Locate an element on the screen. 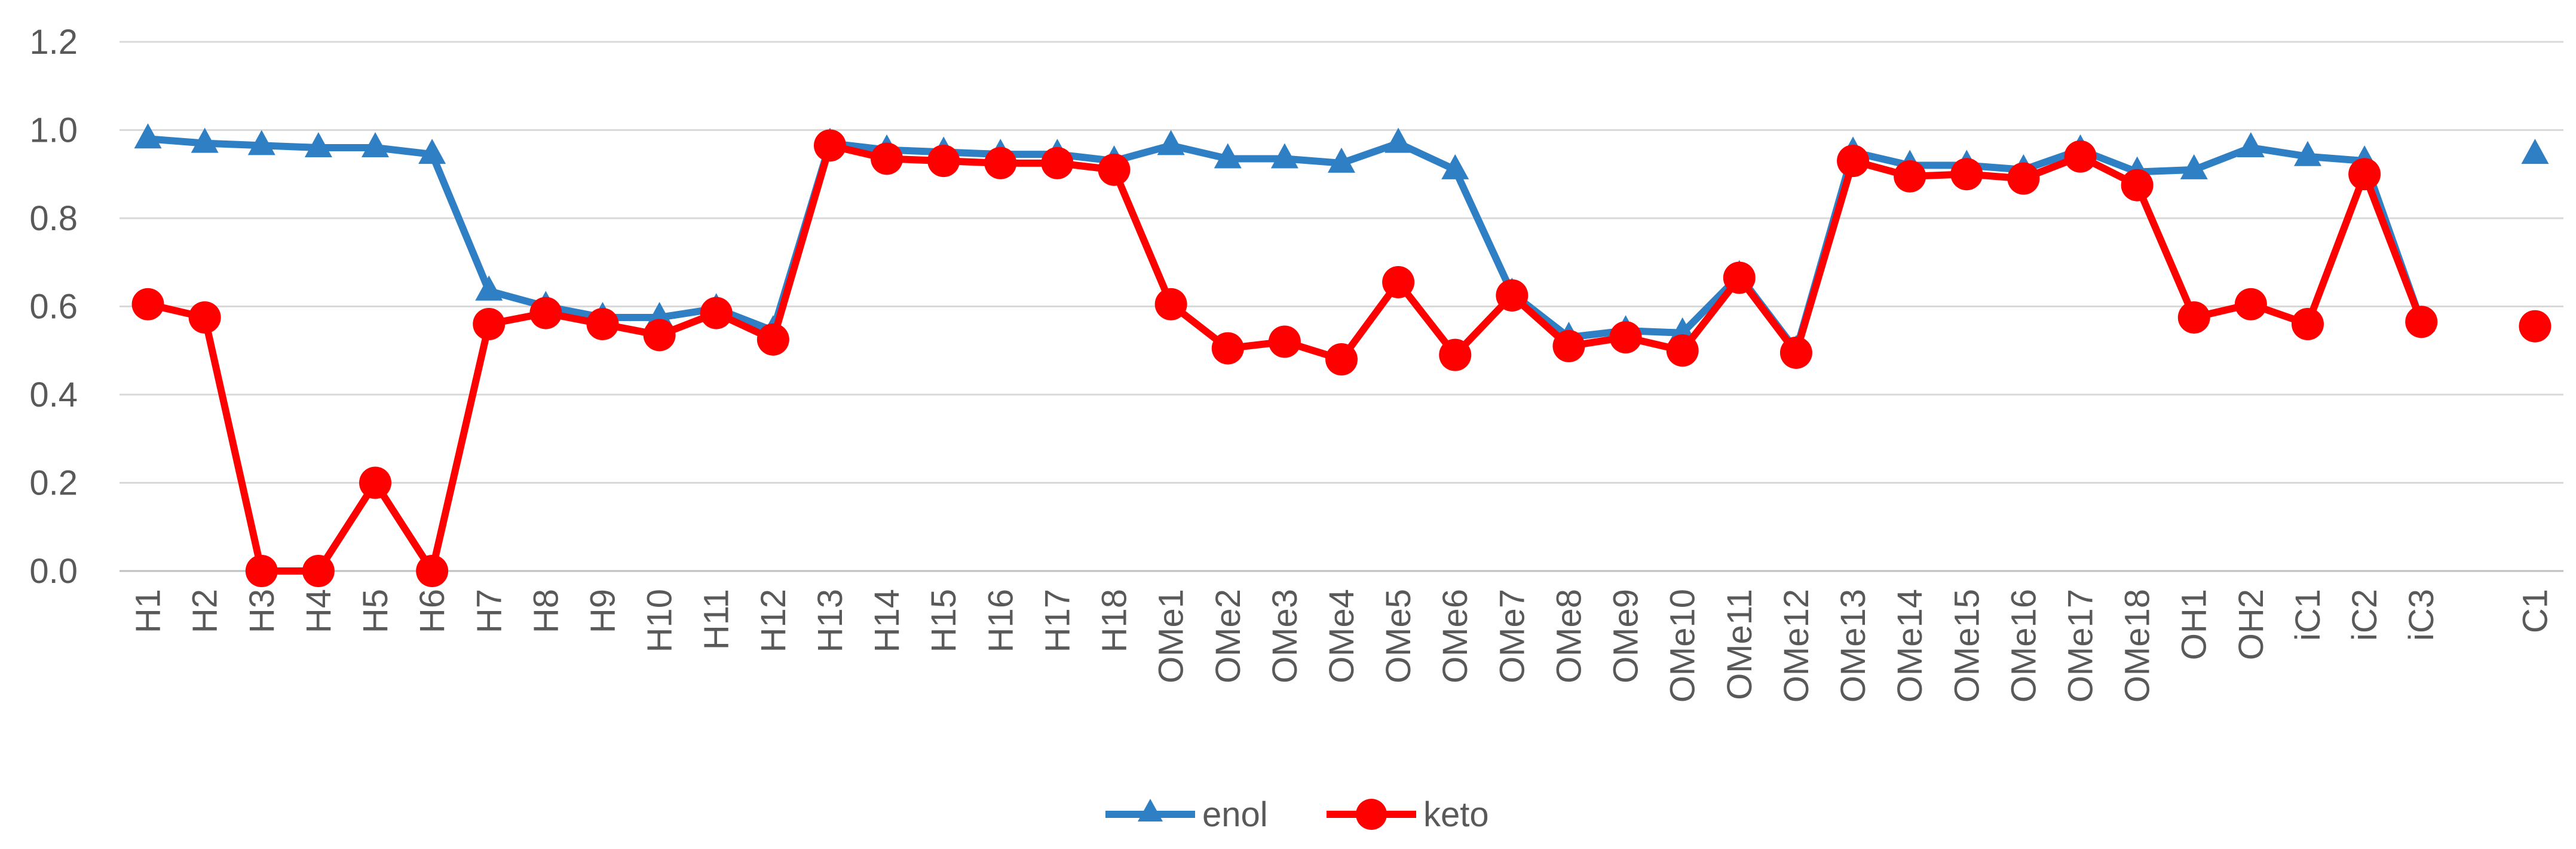  x-tick-label: H2 is located at coordinates (205, 611).